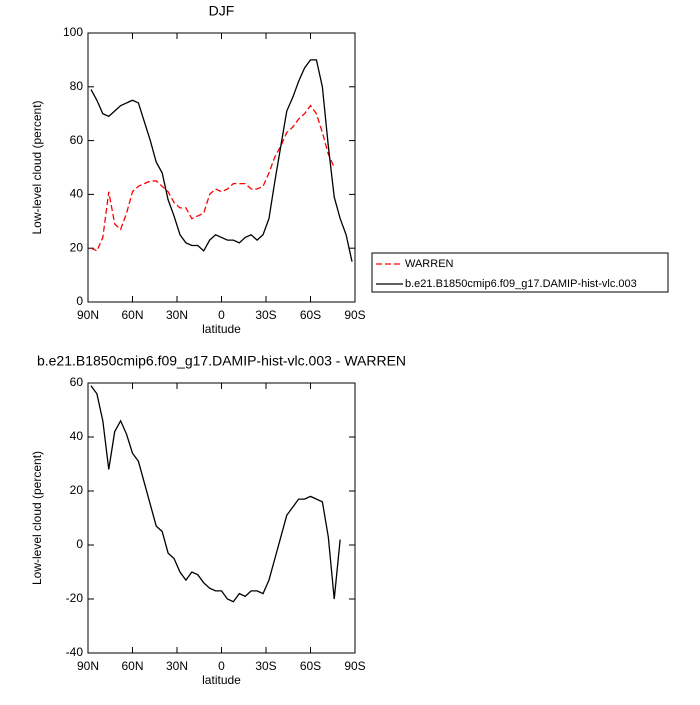 This screenshot has height=705, width=700. Describe the element at coordinates (73, 32) in the screenshot. I see `y-tick-label: 100` at that location.